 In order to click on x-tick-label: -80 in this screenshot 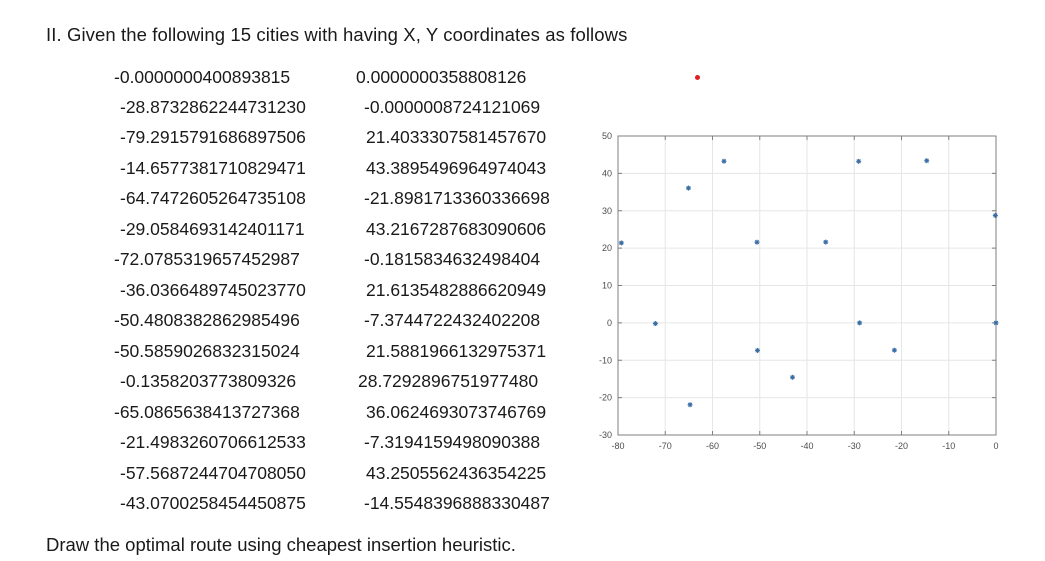, I will do `click(617, 446)`.